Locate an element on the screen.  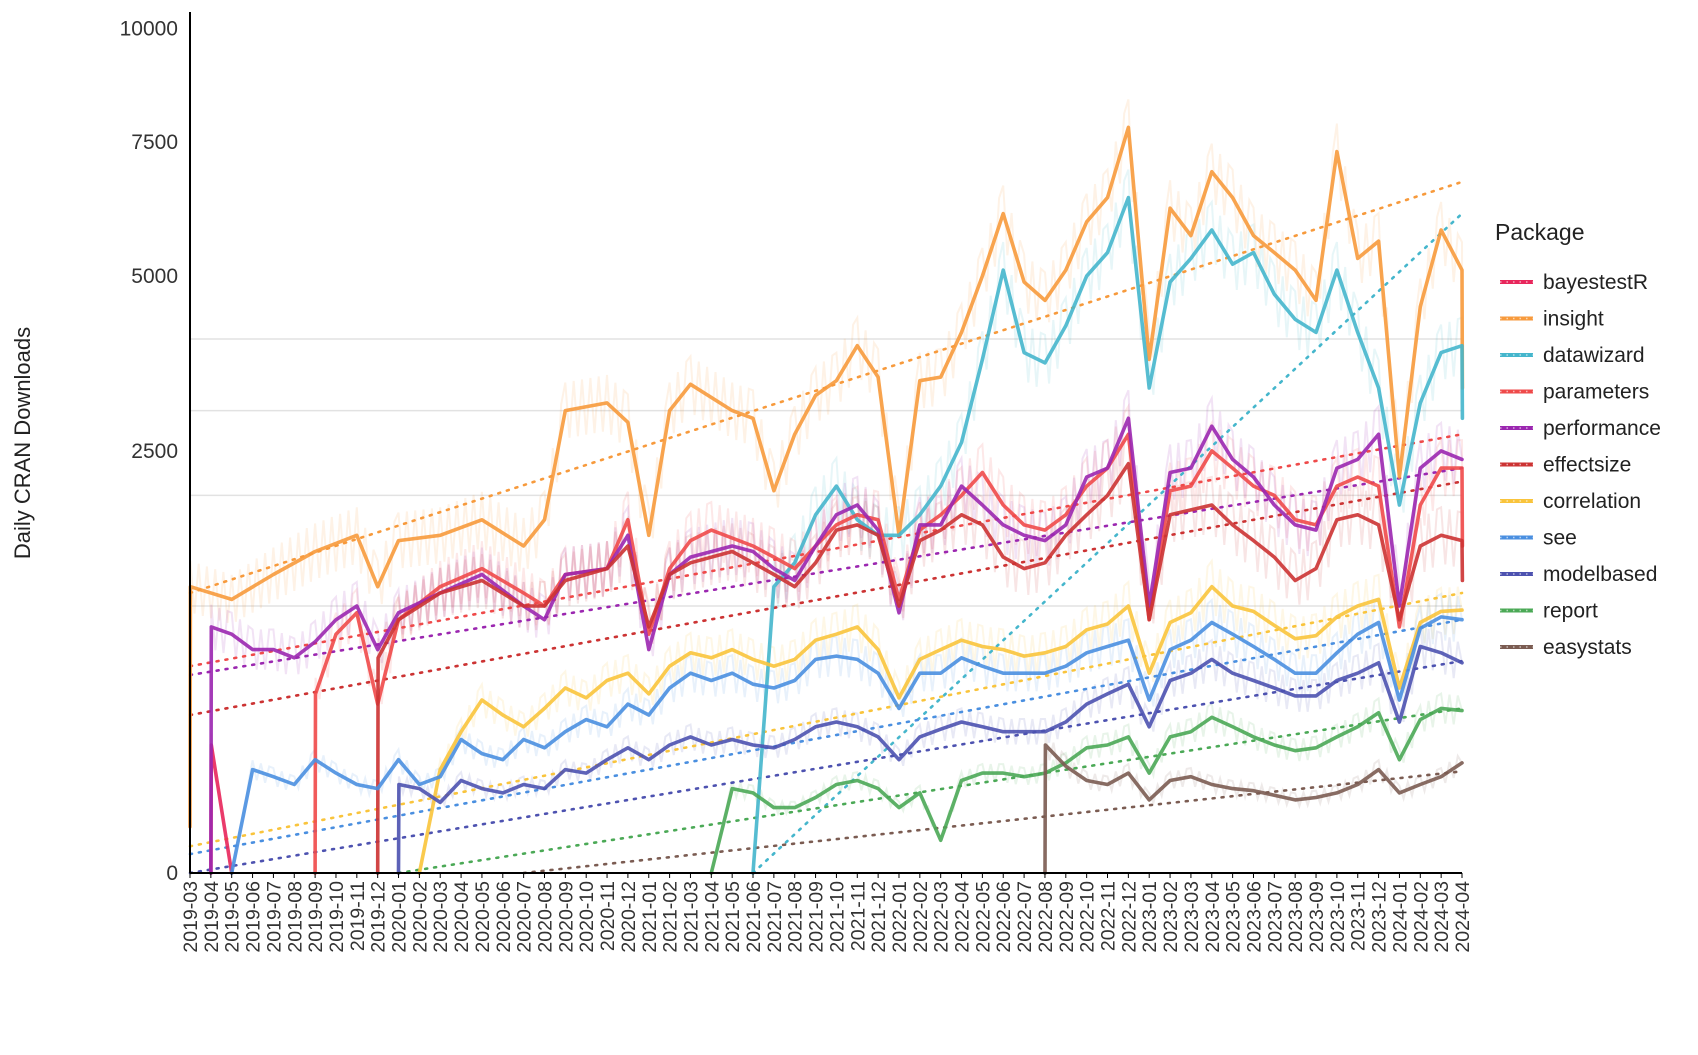
x-tick-label: 2019-04 is located at coordinates (212, 917).